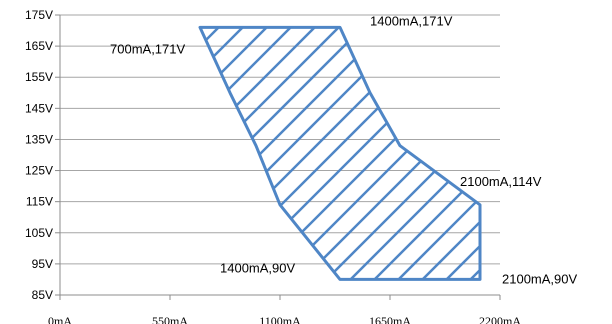 Image resolution: width=612 pixels, height=324 pixels. I want to click on y-tick-label-6: 145V, so click(39, 108).